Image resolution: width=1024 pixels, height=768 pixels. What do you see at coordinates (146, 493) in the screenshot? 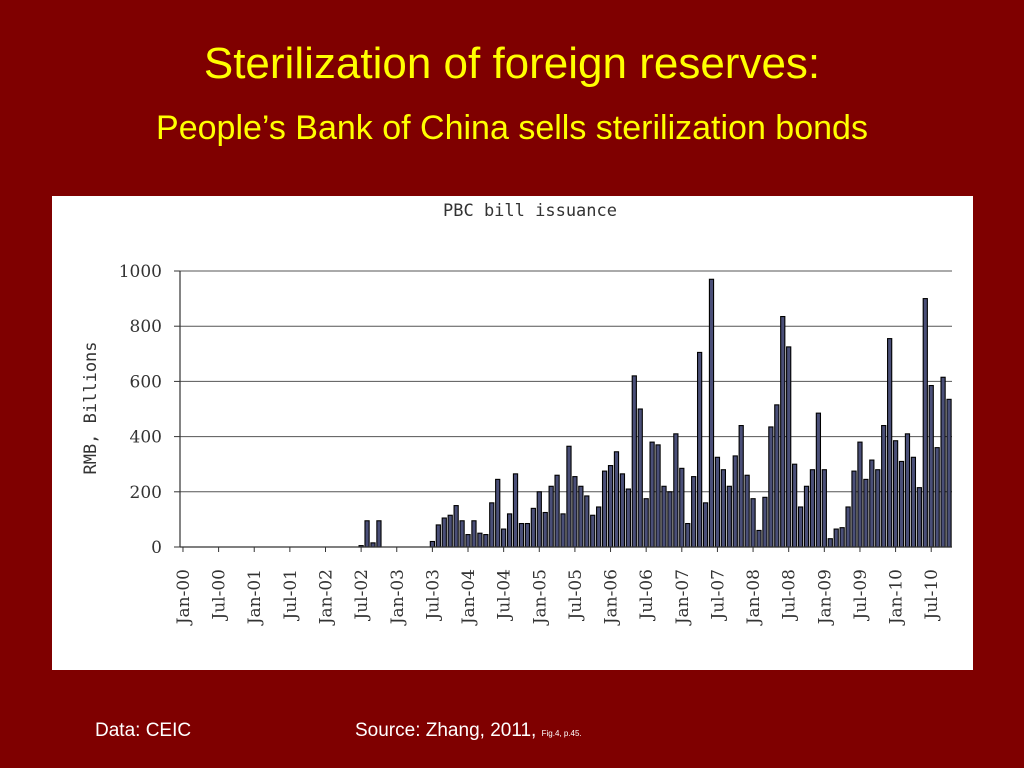
I see `y-tick-label: 200` at bounding box center [146, 493].